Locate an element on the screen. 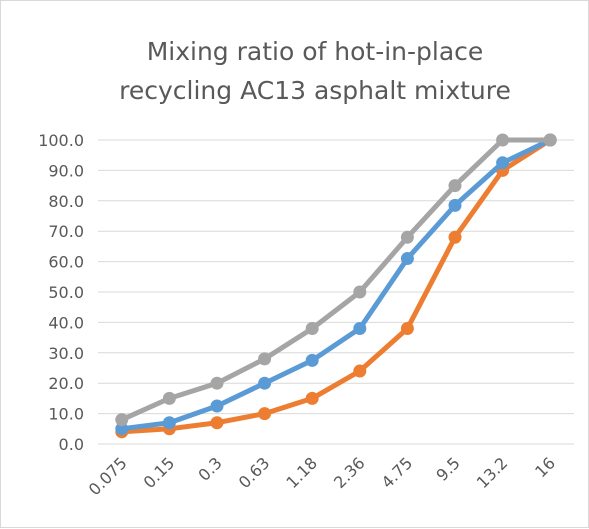 The height and width of the screenshot is (529, 589). chart-title-line-1: Mixing ratio of hot-in-place is located at coordinates (315, 51).